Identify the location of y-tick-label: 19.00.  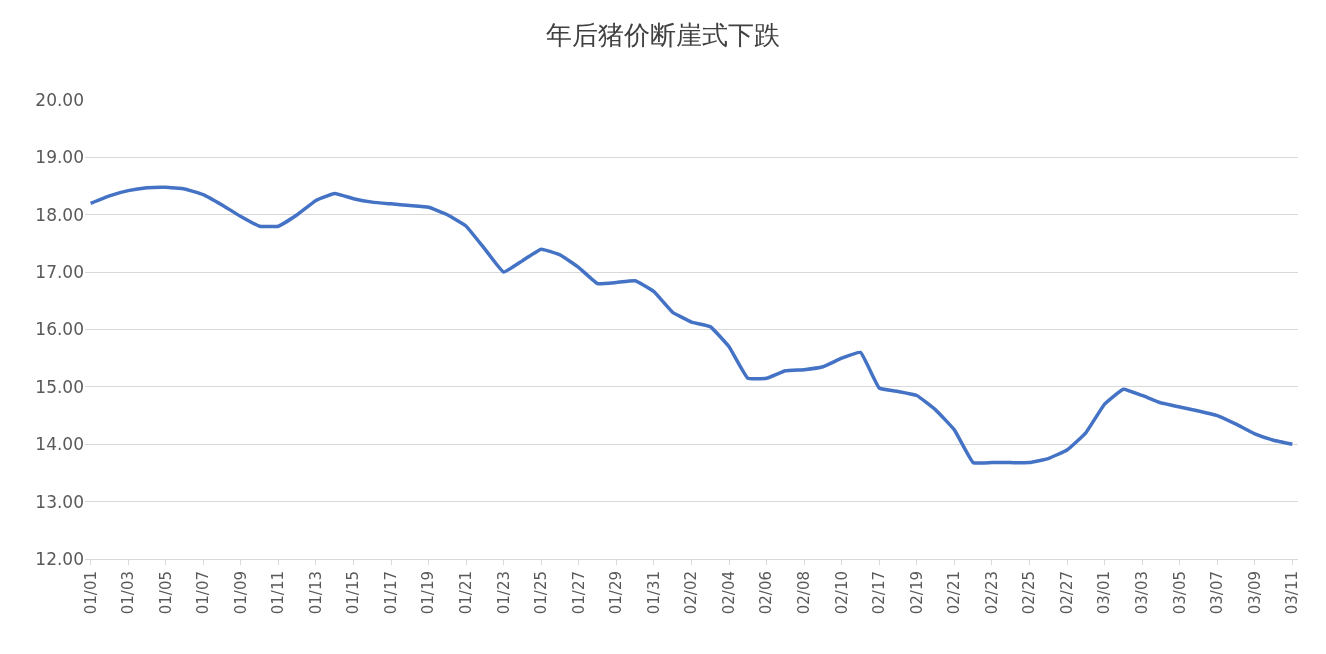
(59, 157).